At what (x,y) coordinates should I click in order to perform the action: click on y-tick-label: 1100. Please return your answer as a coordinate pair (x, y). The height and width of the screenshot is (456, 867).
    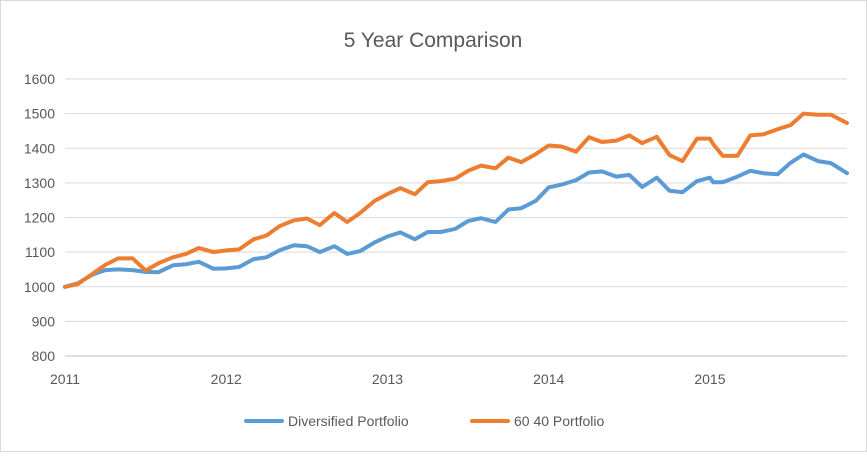
    Looking at the image, I should click on (40, 252).